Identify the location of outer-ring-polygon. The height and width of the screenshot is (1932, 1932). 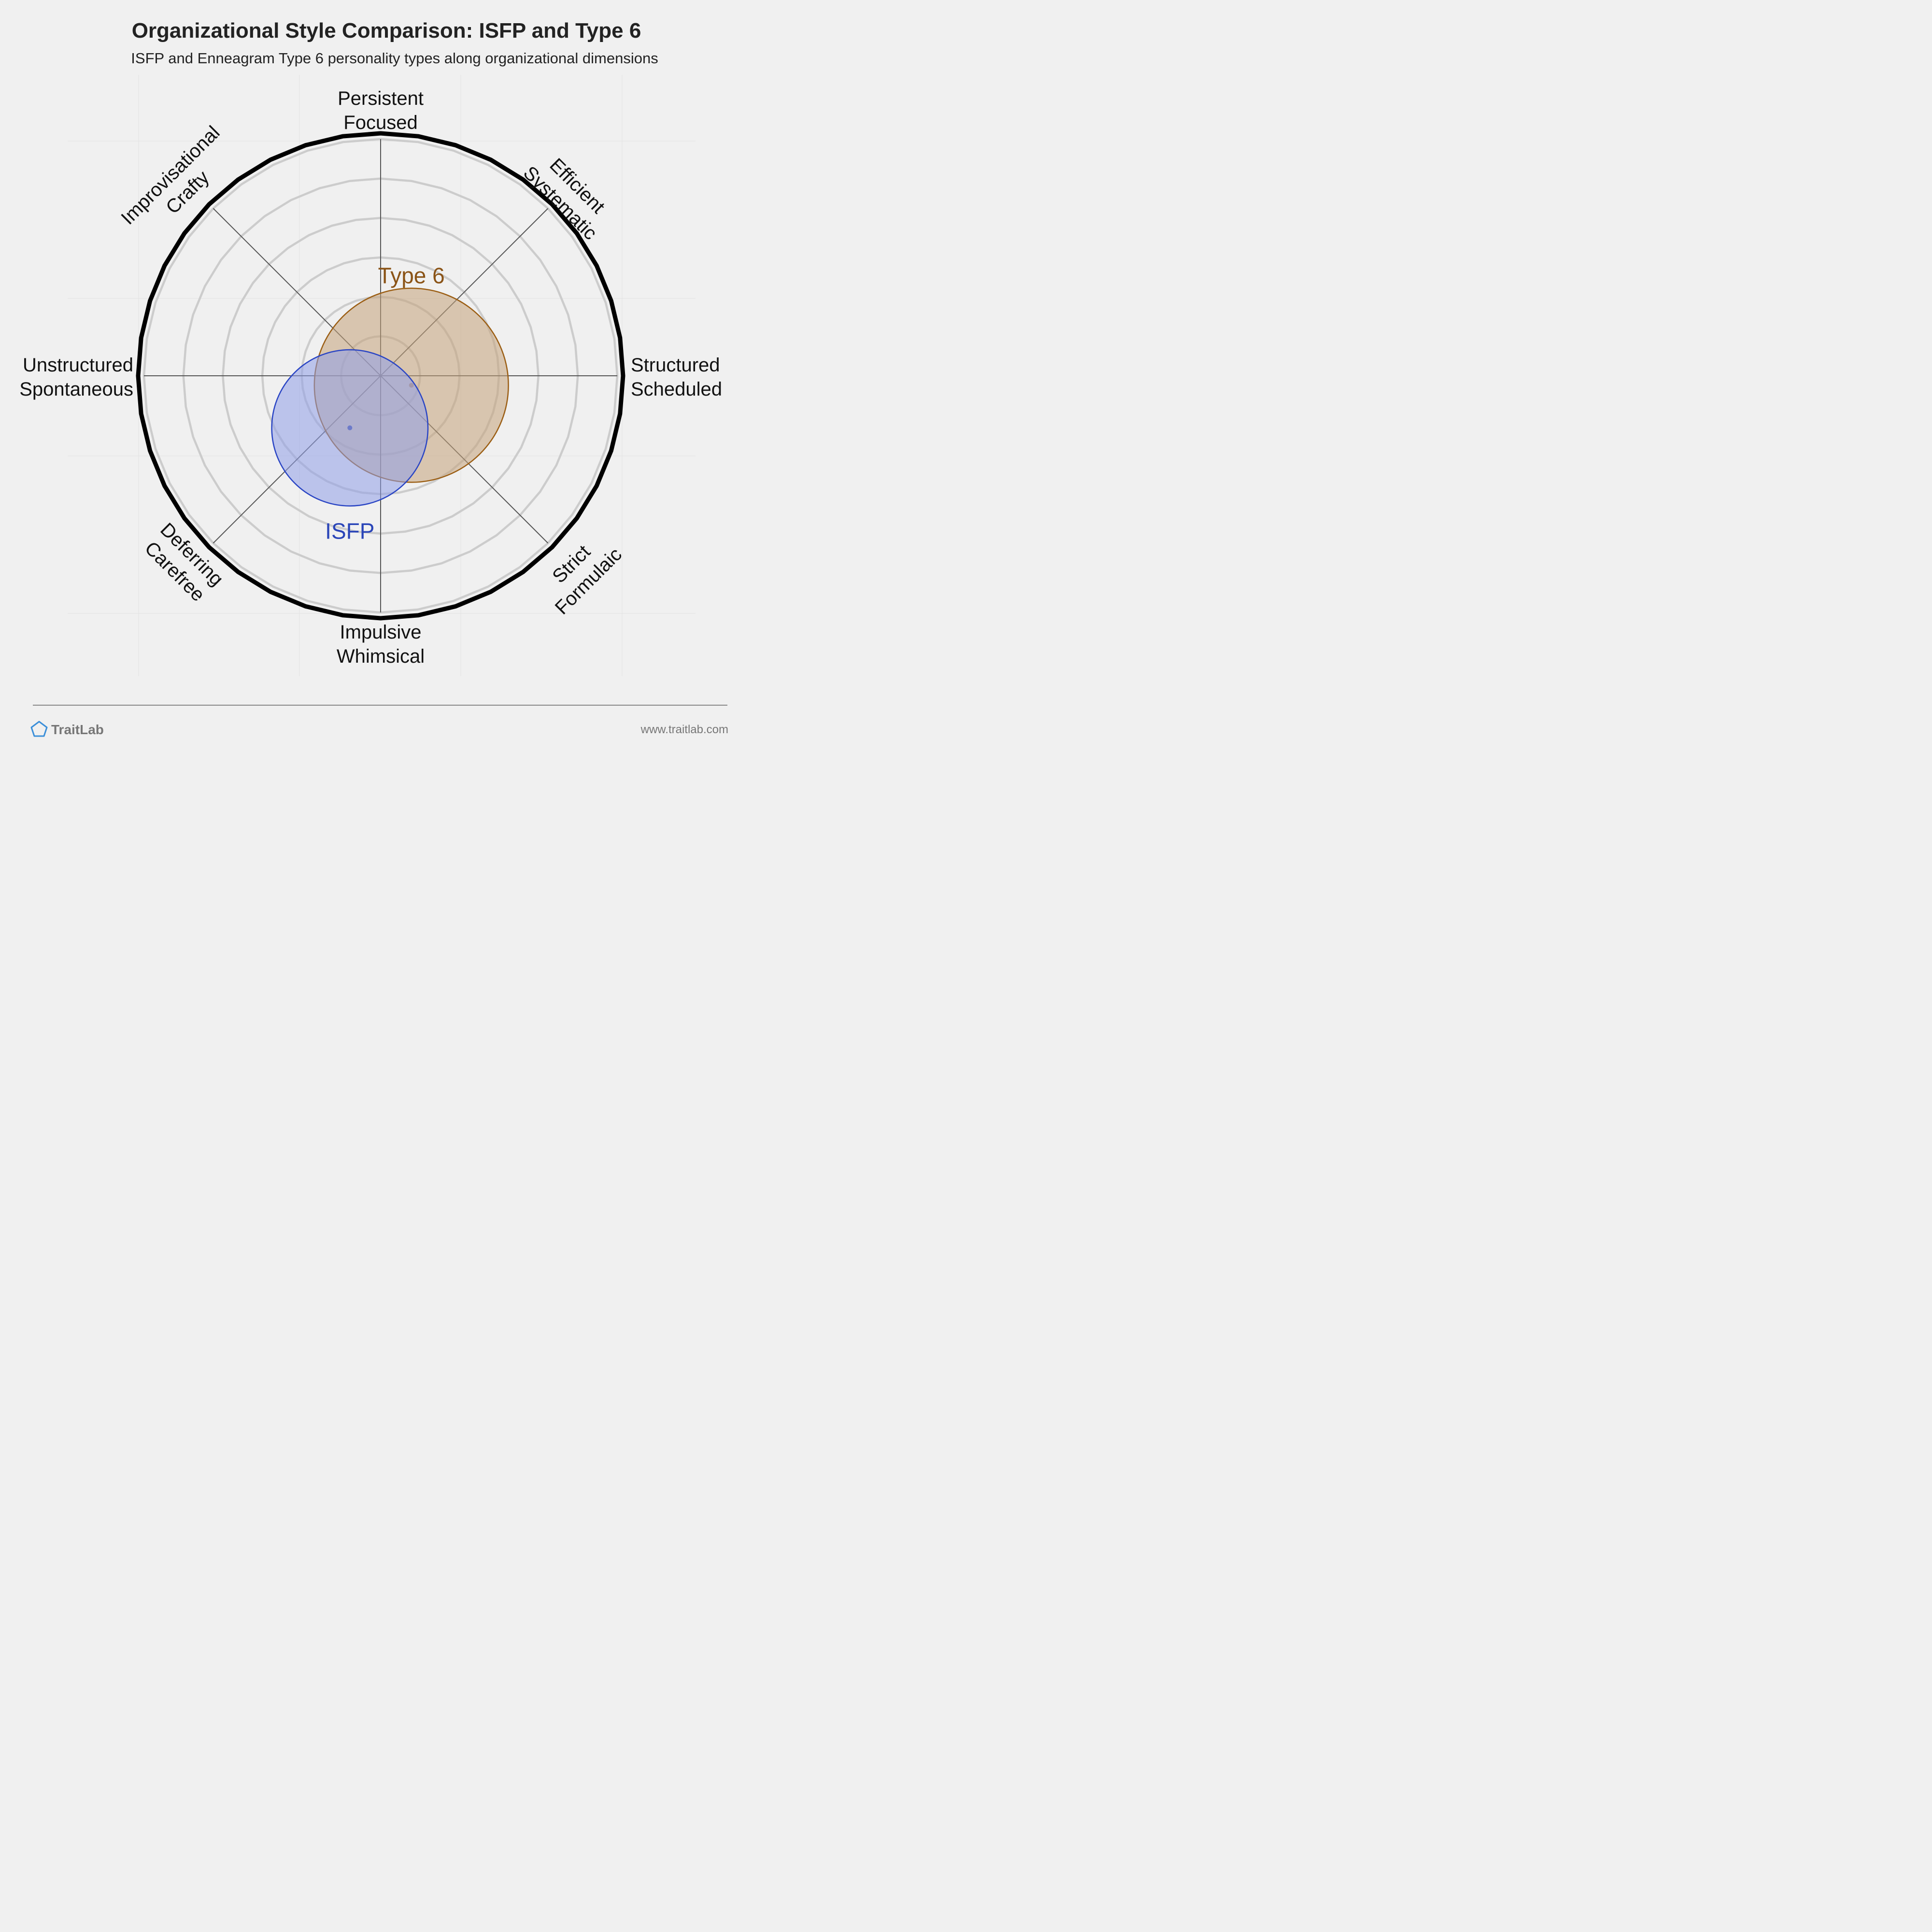
(380, 376).